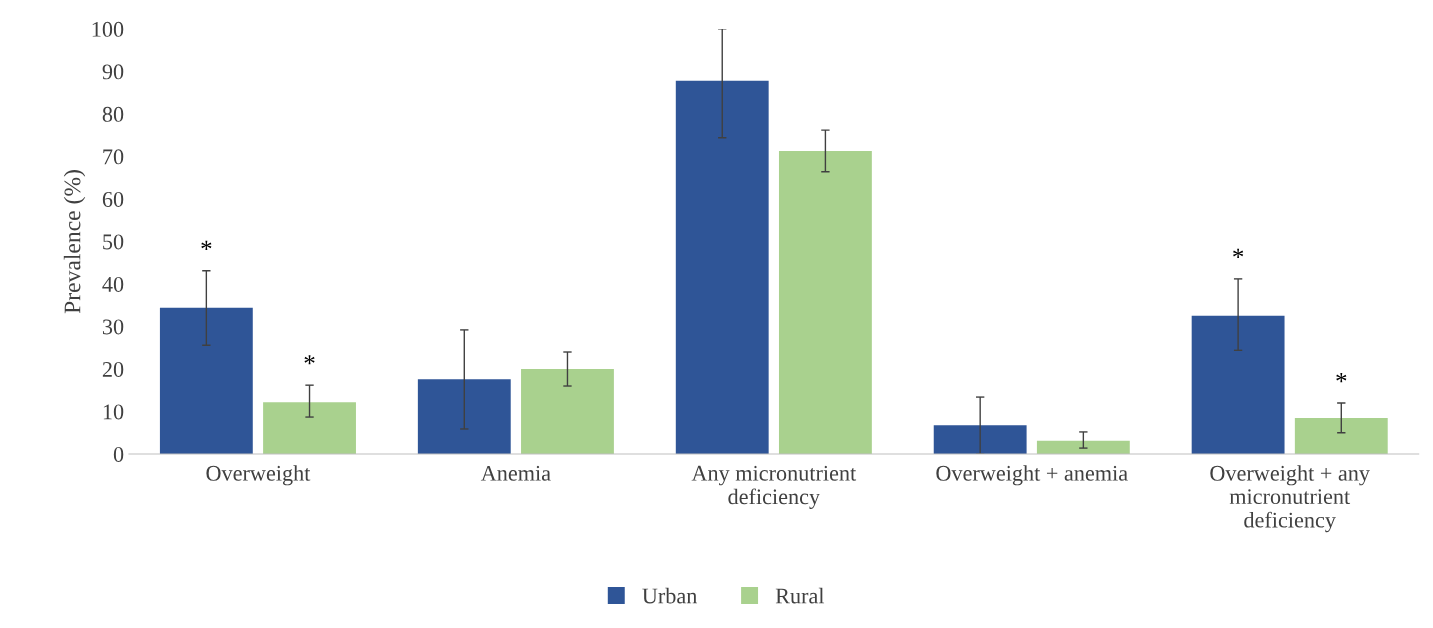 The image size is (1433, 628). Describe the element at coordinates (258, 475) in the screenshot. I see `x-tick-label: Overweight` at that location.